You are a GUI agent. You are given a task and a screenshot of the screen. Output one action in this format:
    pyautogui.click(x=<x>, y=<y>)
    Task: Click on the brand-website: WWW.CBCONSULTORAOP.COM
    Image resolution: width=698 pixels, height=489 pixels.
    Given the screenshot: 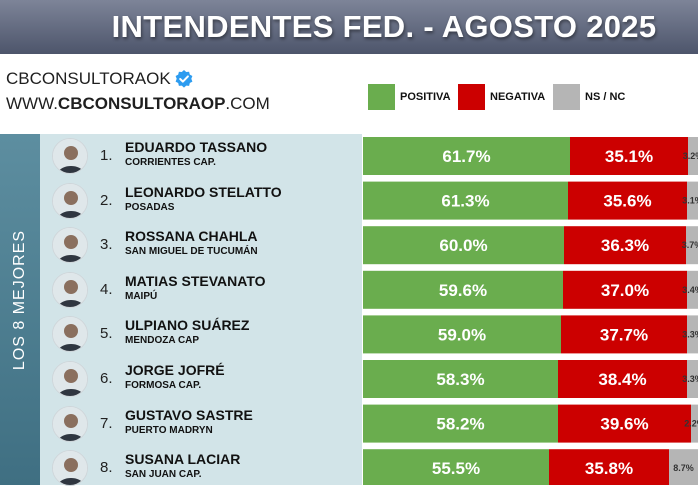 What is the action you would take?
    pyautogui.click(x=138, y=104)
    